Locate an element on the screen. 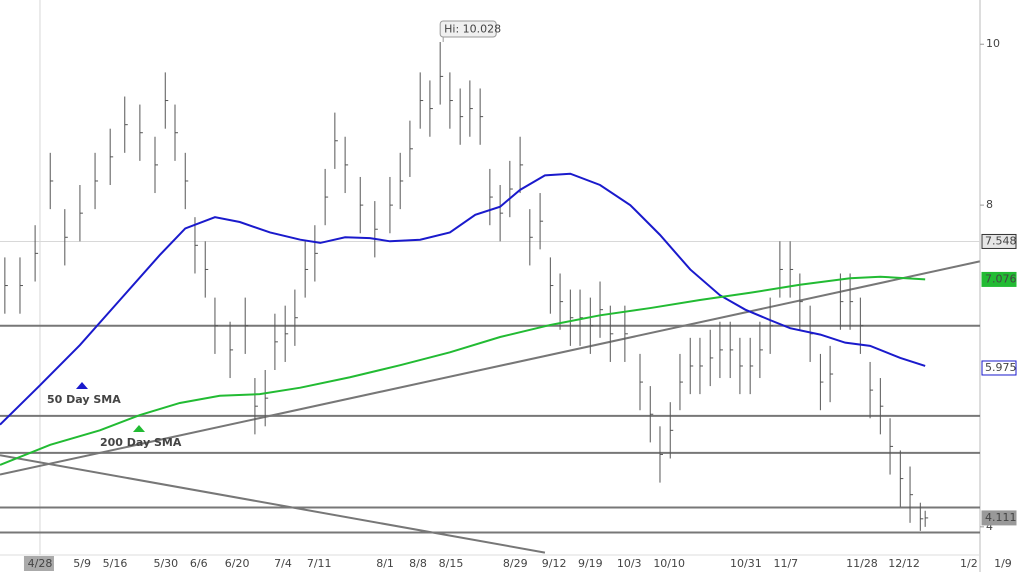 The height and width of the screenshot is (572, 1024). x-tick-label: 11/7 is located at coordinates (785, 563).